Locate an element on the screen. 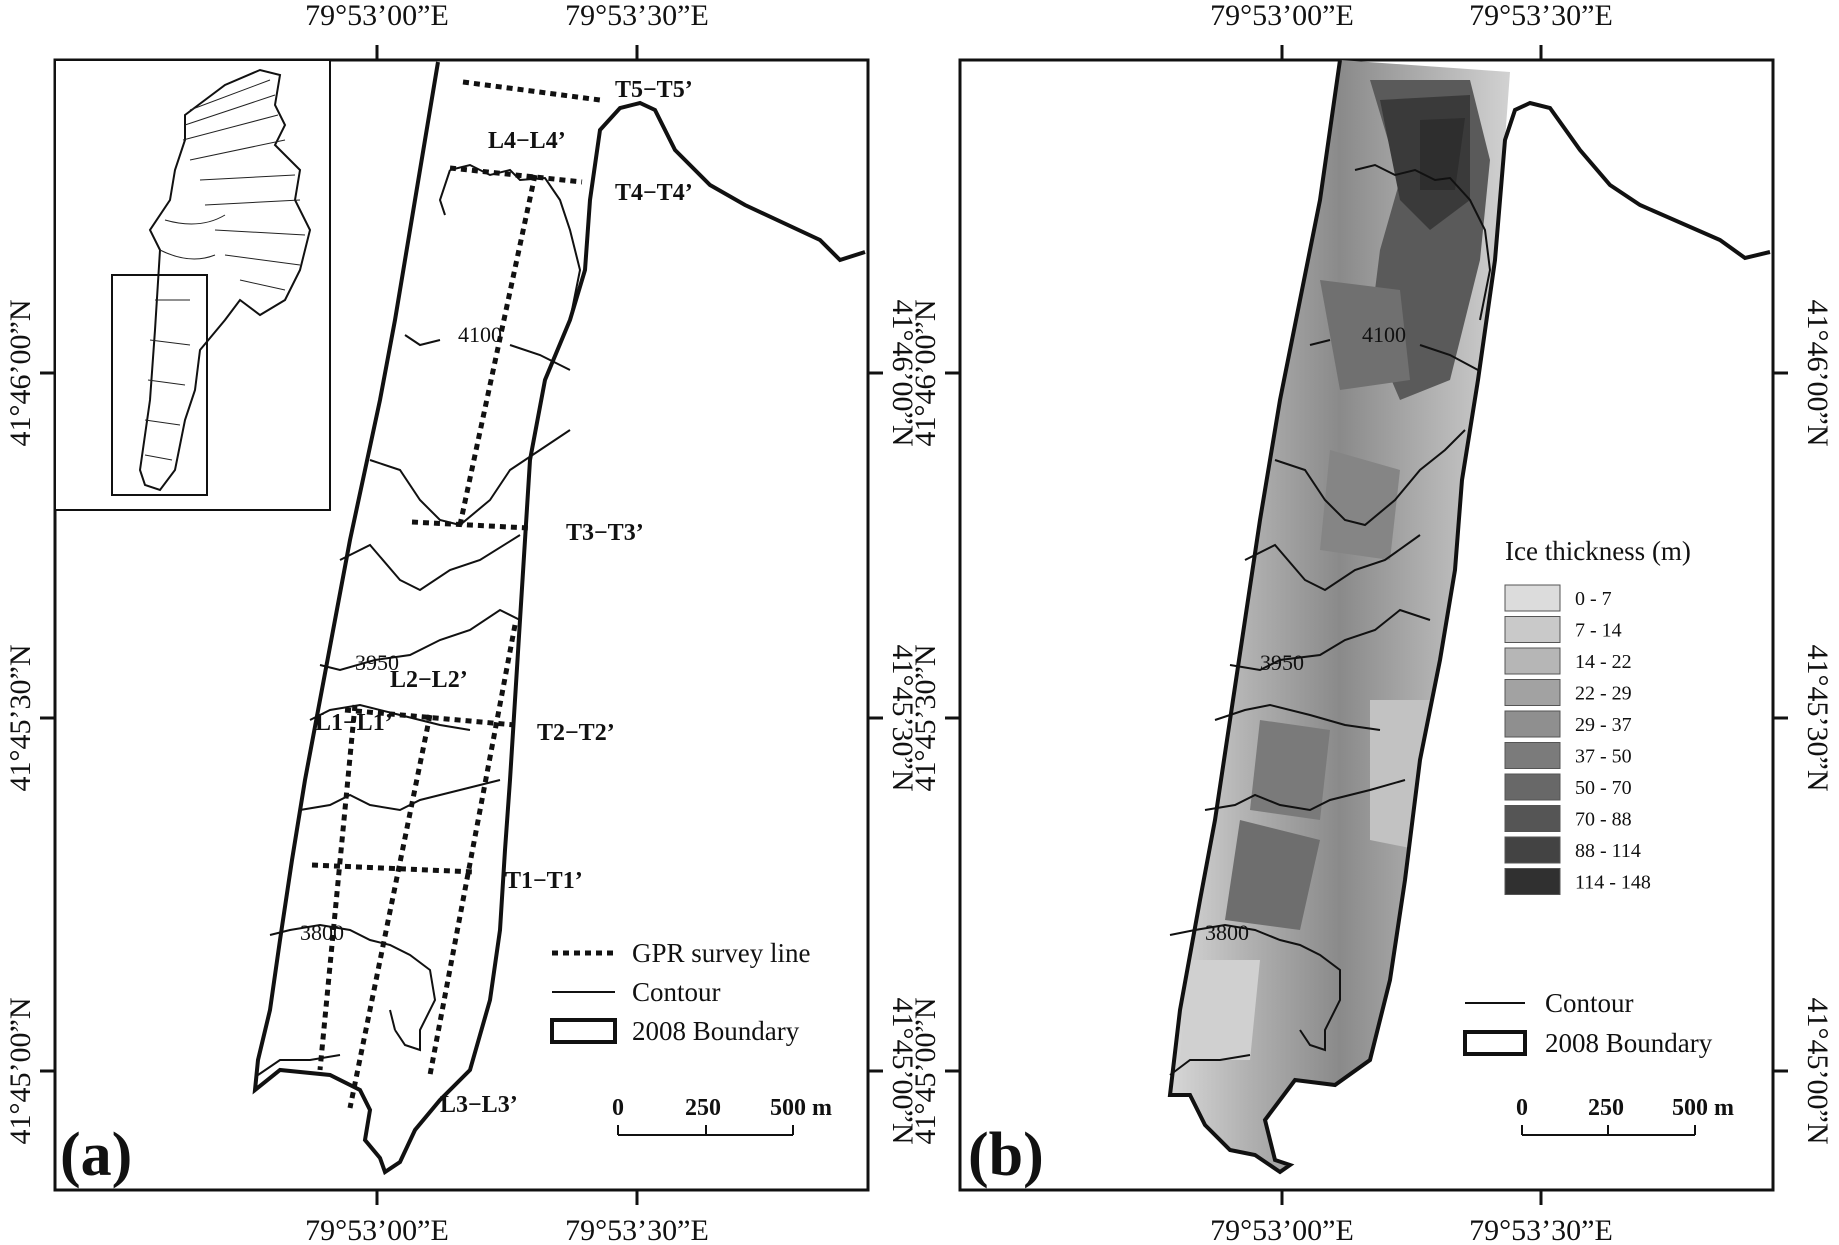 This screenshot has width=1839, height=1245. lat-right-b-1: 41°46’00”N is located at coordinates (1817, 373).